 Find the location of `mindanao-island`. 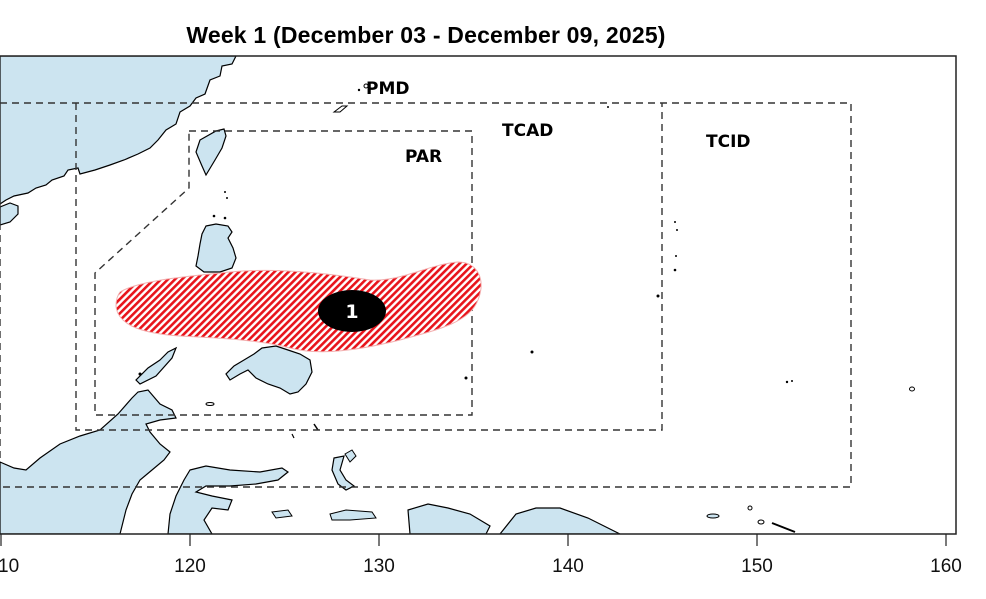

mindanao-island is located at coordinates (269, 370).